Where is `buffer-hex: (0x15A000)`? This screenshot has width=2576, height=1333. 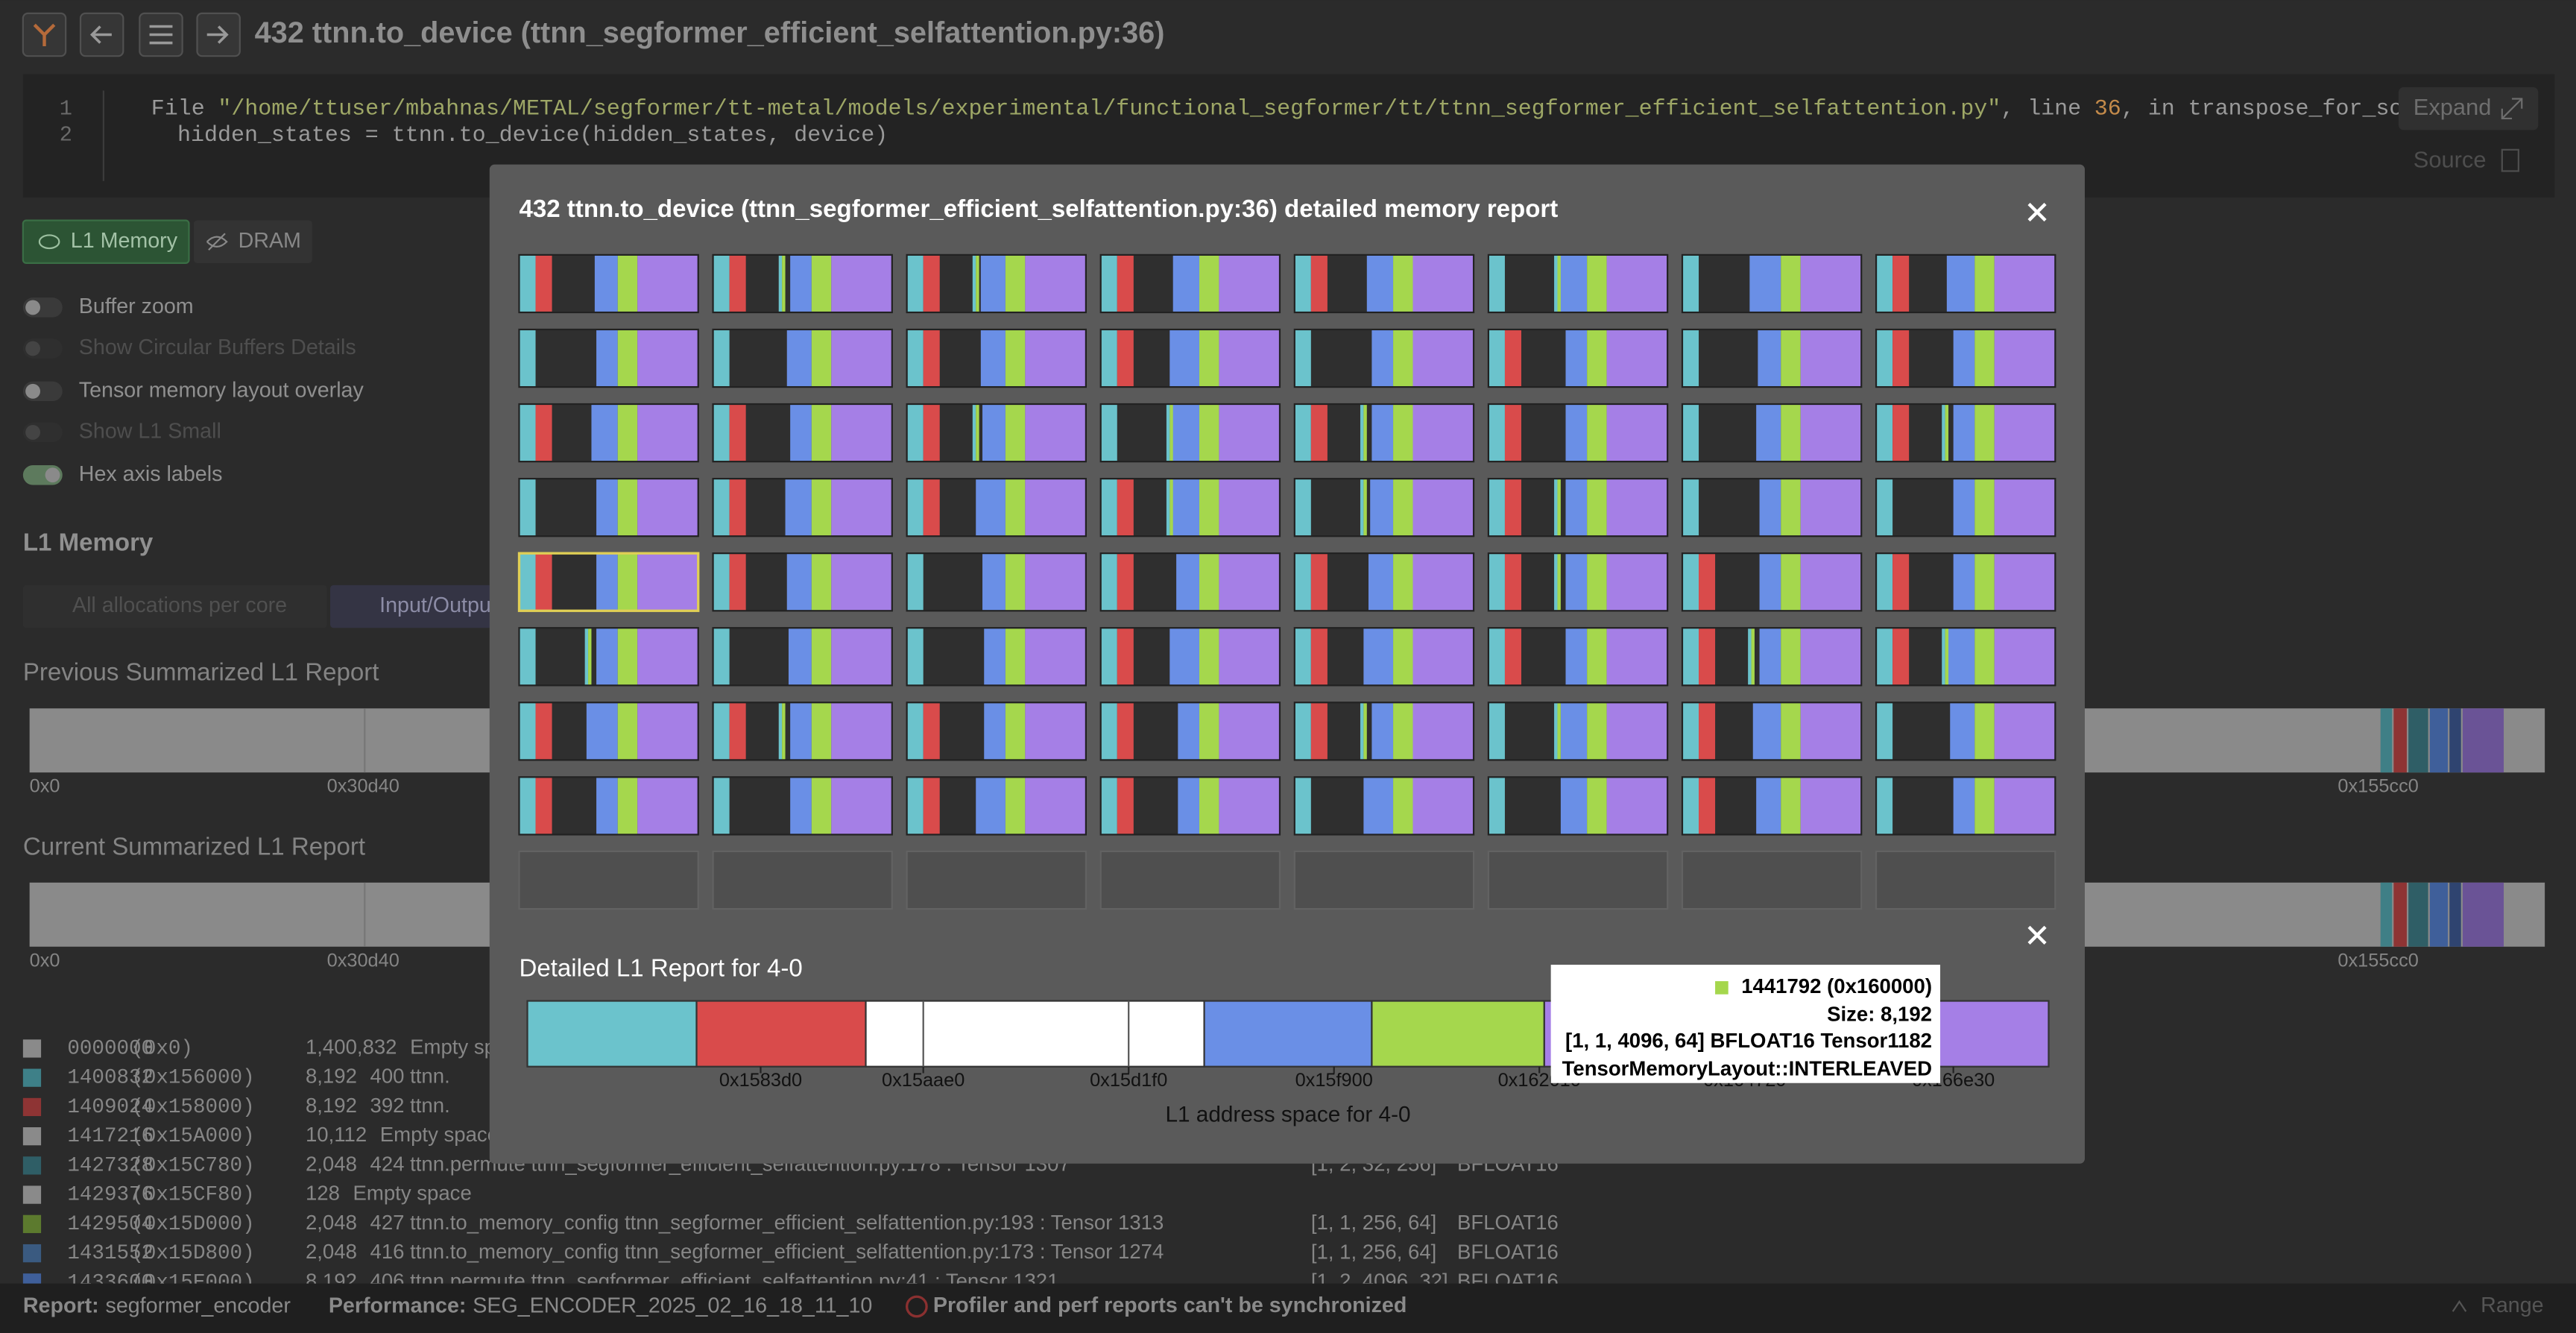
buffer-hex: (0x15A000) is located at coordinates (193, 1137).